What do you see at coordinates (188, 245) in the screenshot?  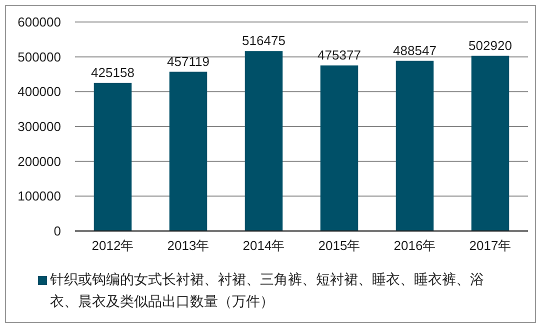 I see `x-tick-label: 2013年` at bounding box center [188, 245].